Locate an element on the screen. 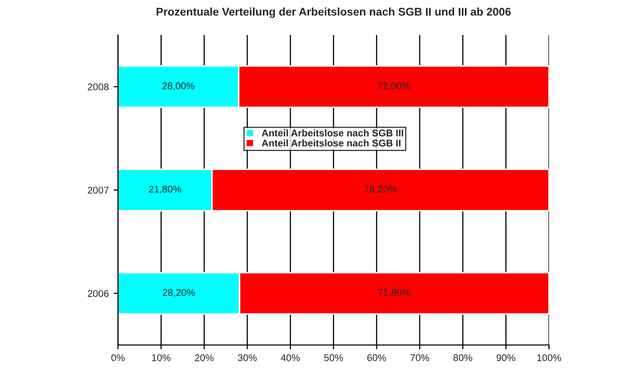 This screenshot has height=377, width=644. x-tick-label: 30% is located at coordinates (247, 358).